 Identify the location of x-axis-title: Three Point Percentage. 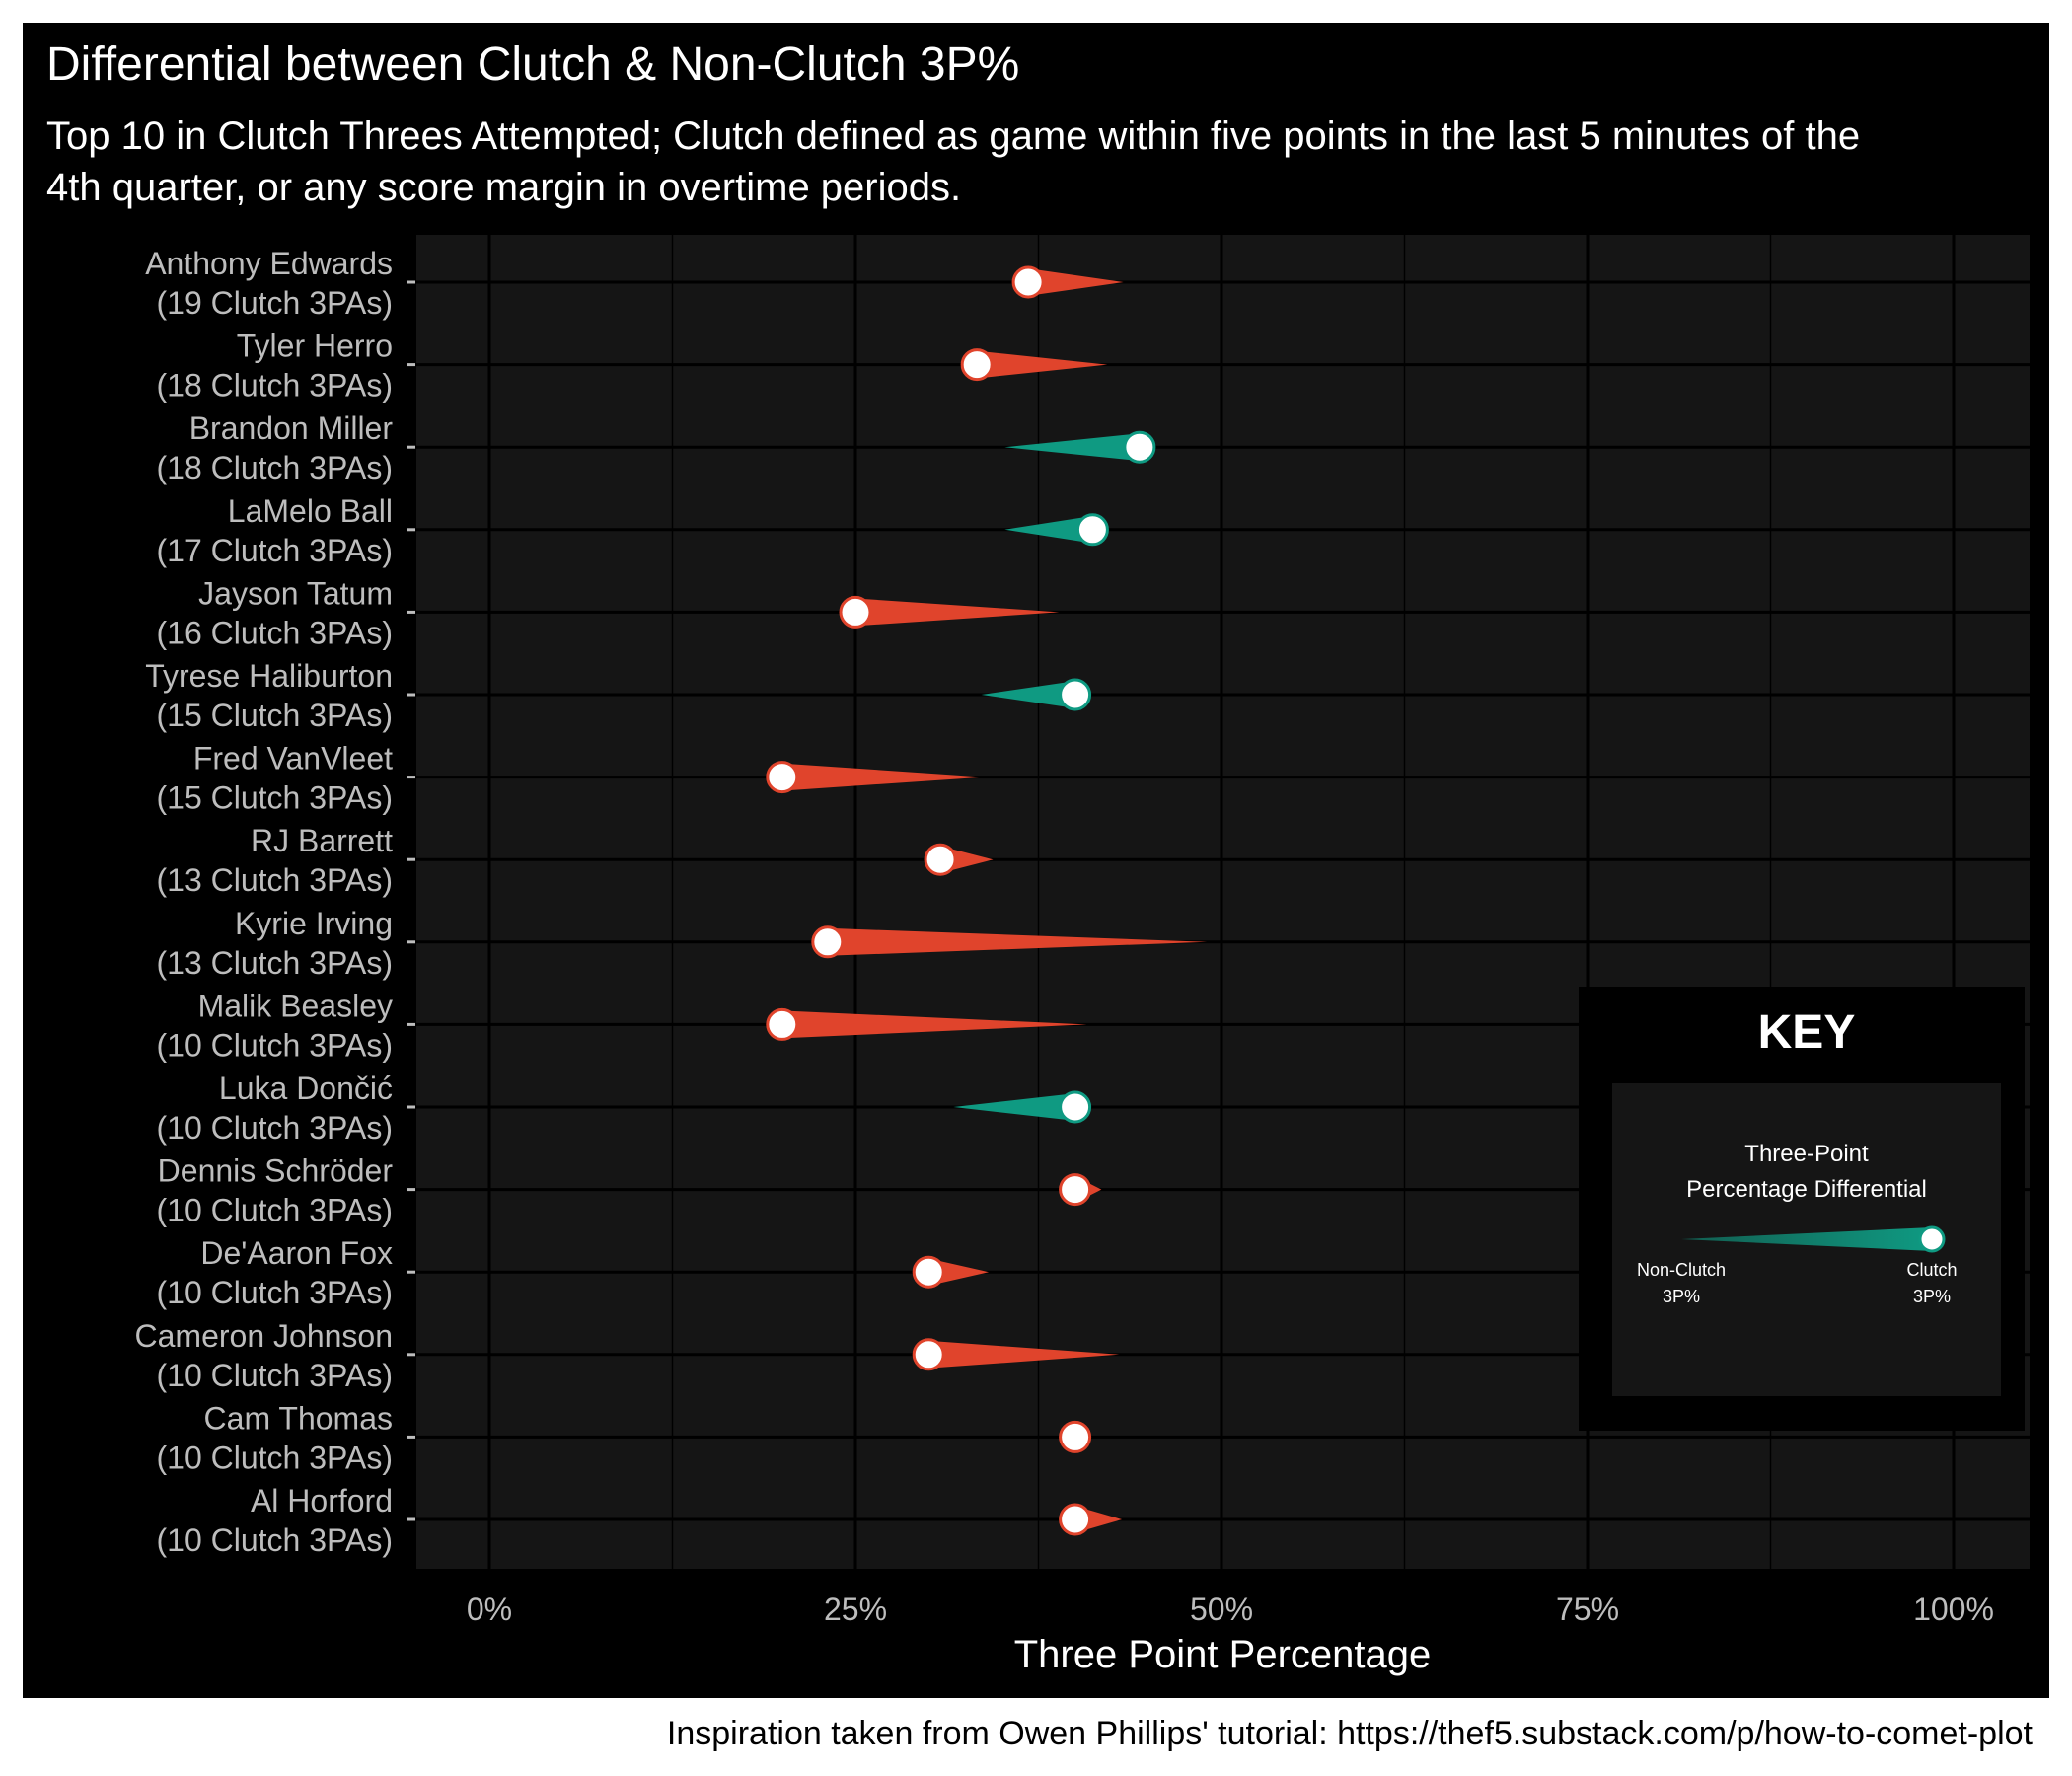
(1223, 1655).